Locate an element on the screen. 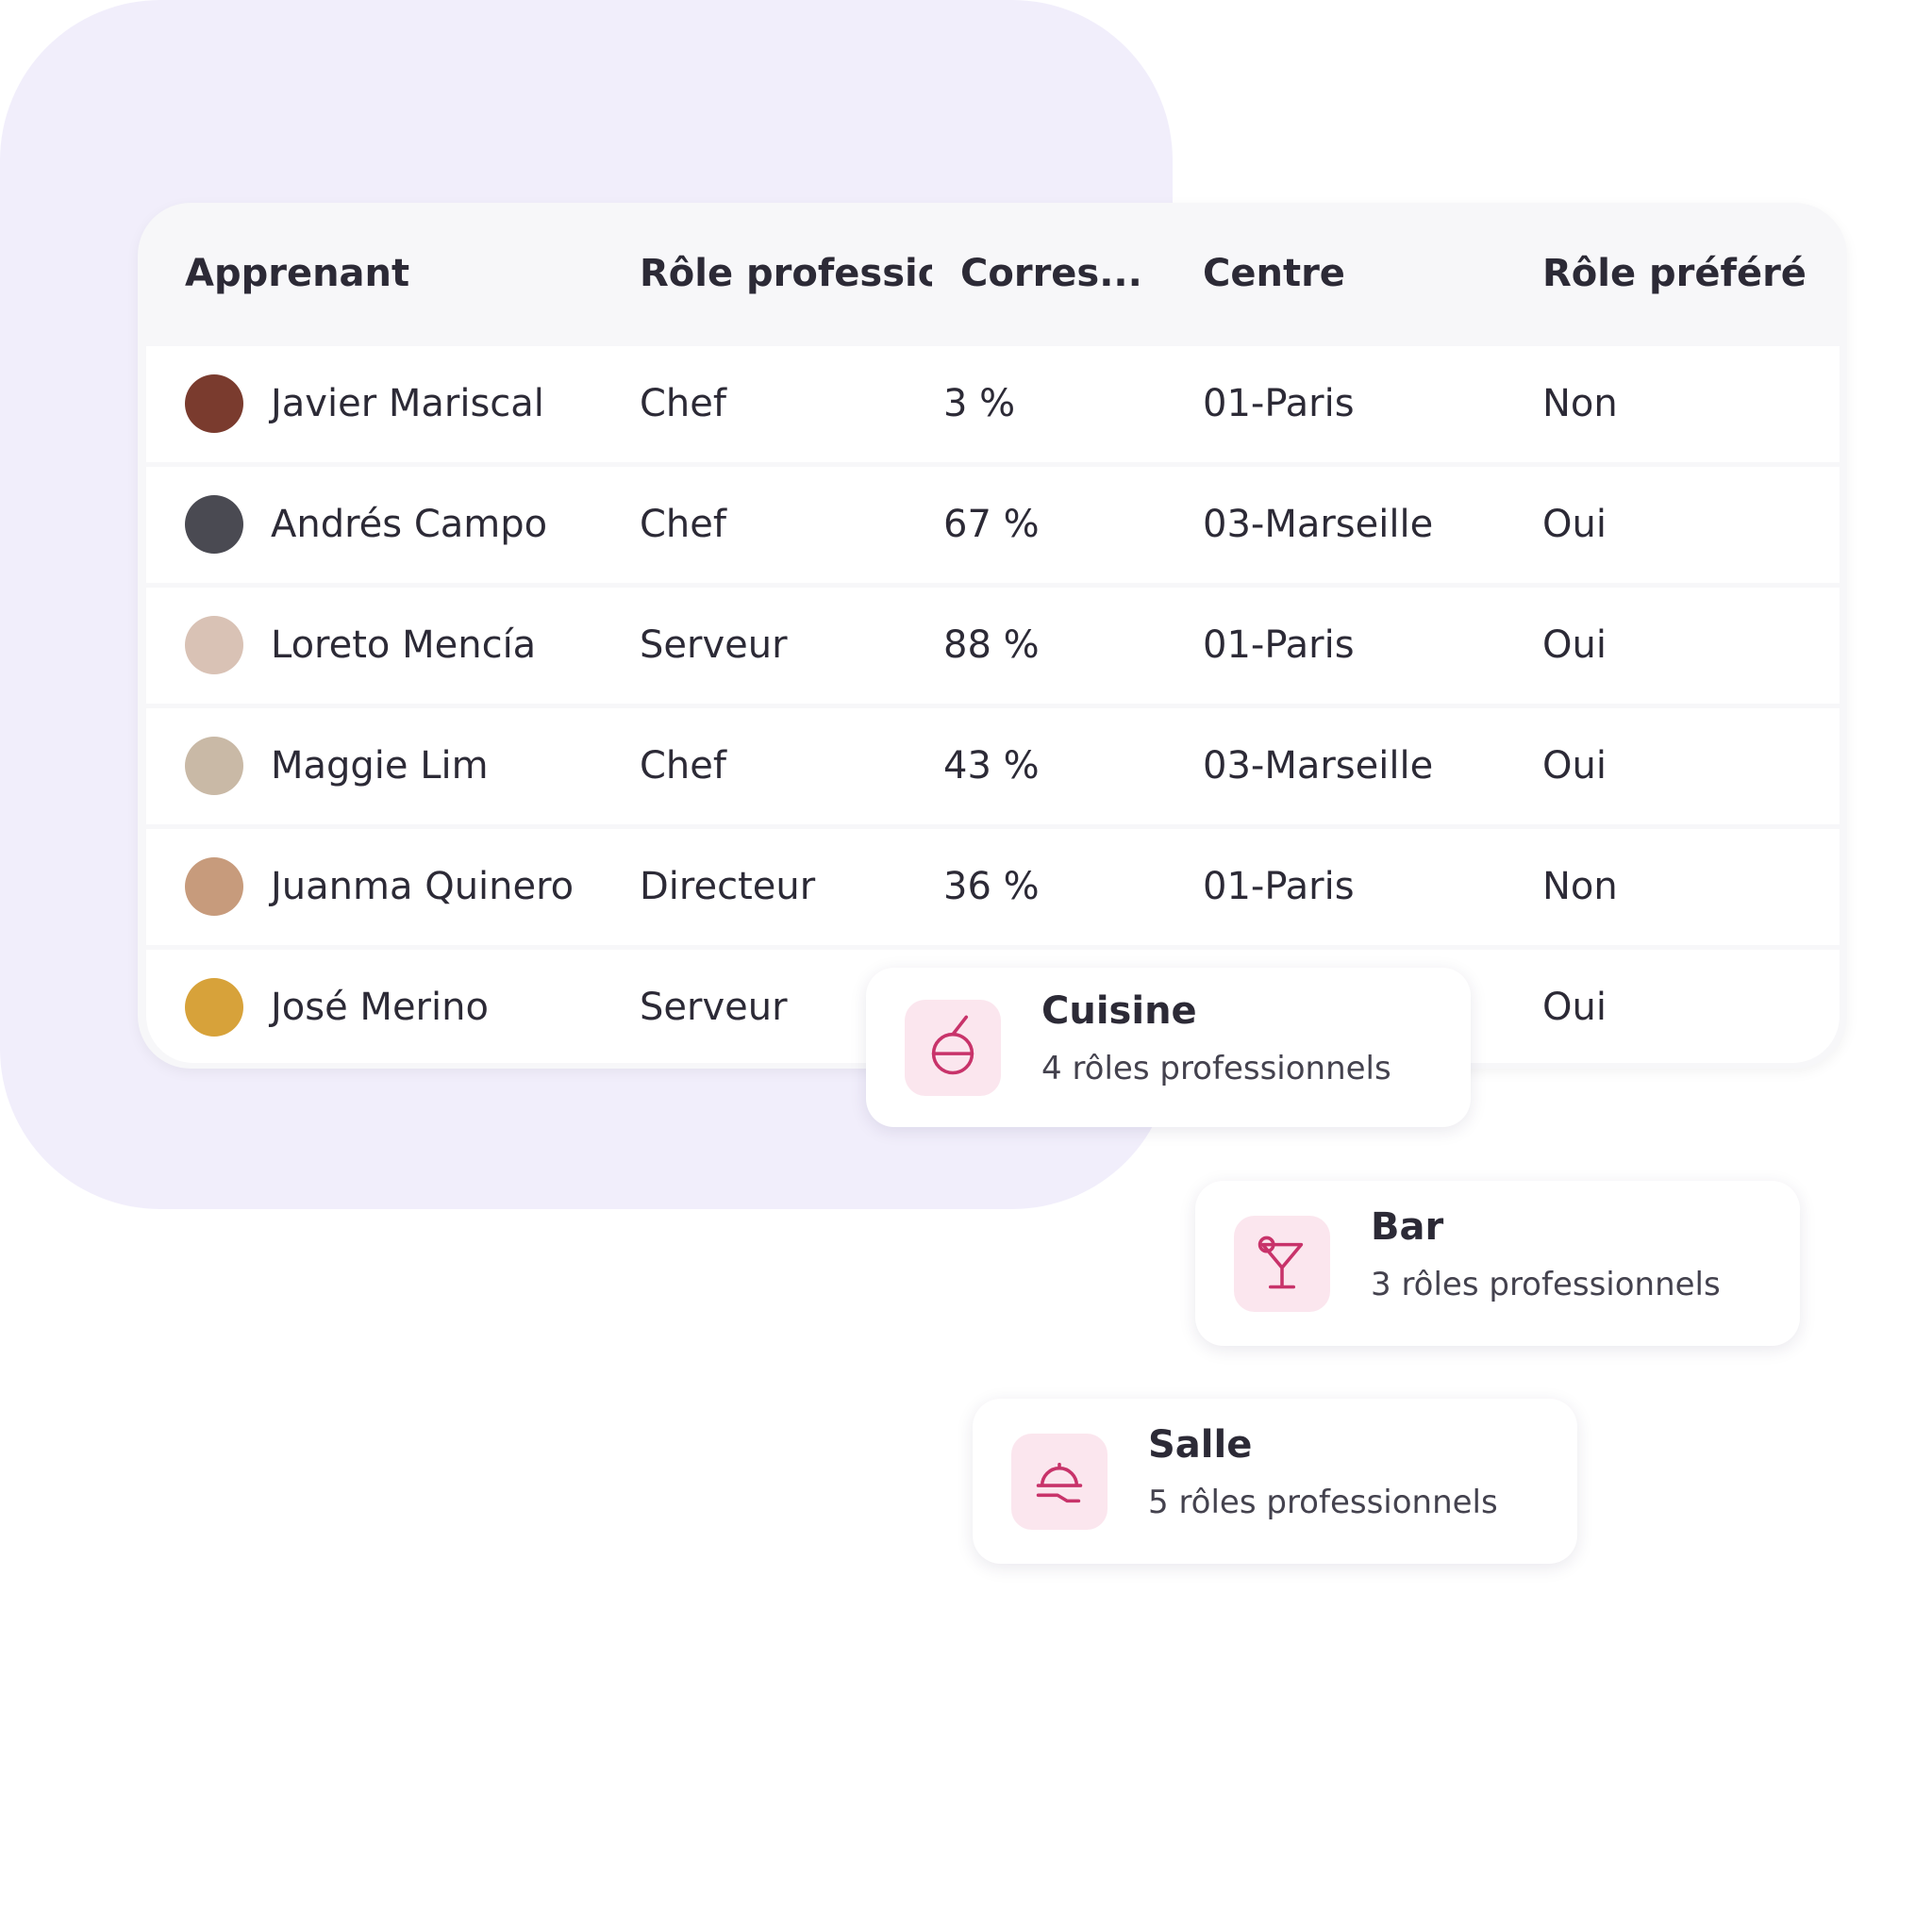  category-card: Bar 3 rôles professionnels is located at coordinates (1498, 1264).